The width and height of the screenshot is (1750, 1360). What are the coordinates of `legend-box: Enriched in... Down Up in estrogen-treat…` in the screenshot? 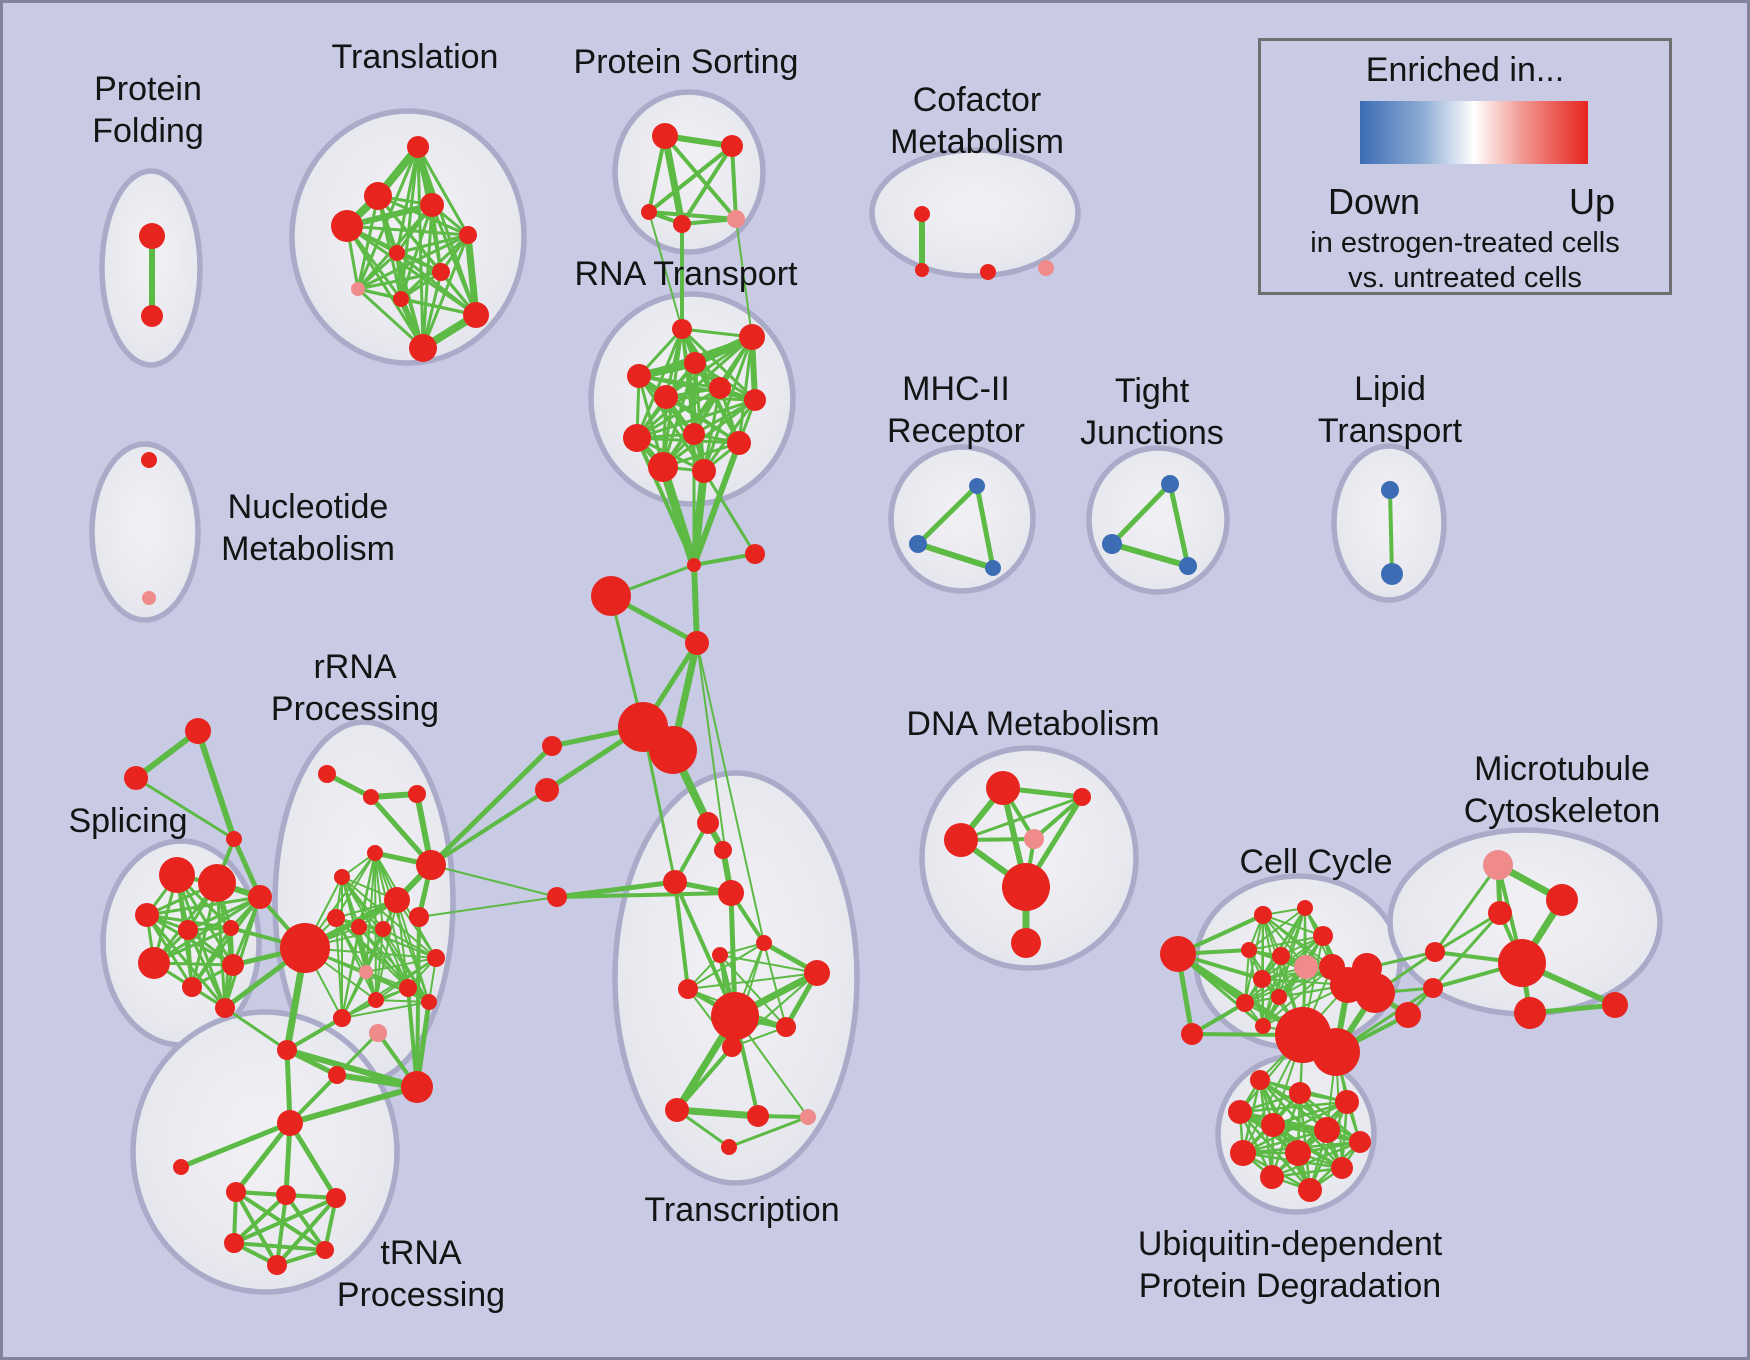 It's located at (1465, 166).